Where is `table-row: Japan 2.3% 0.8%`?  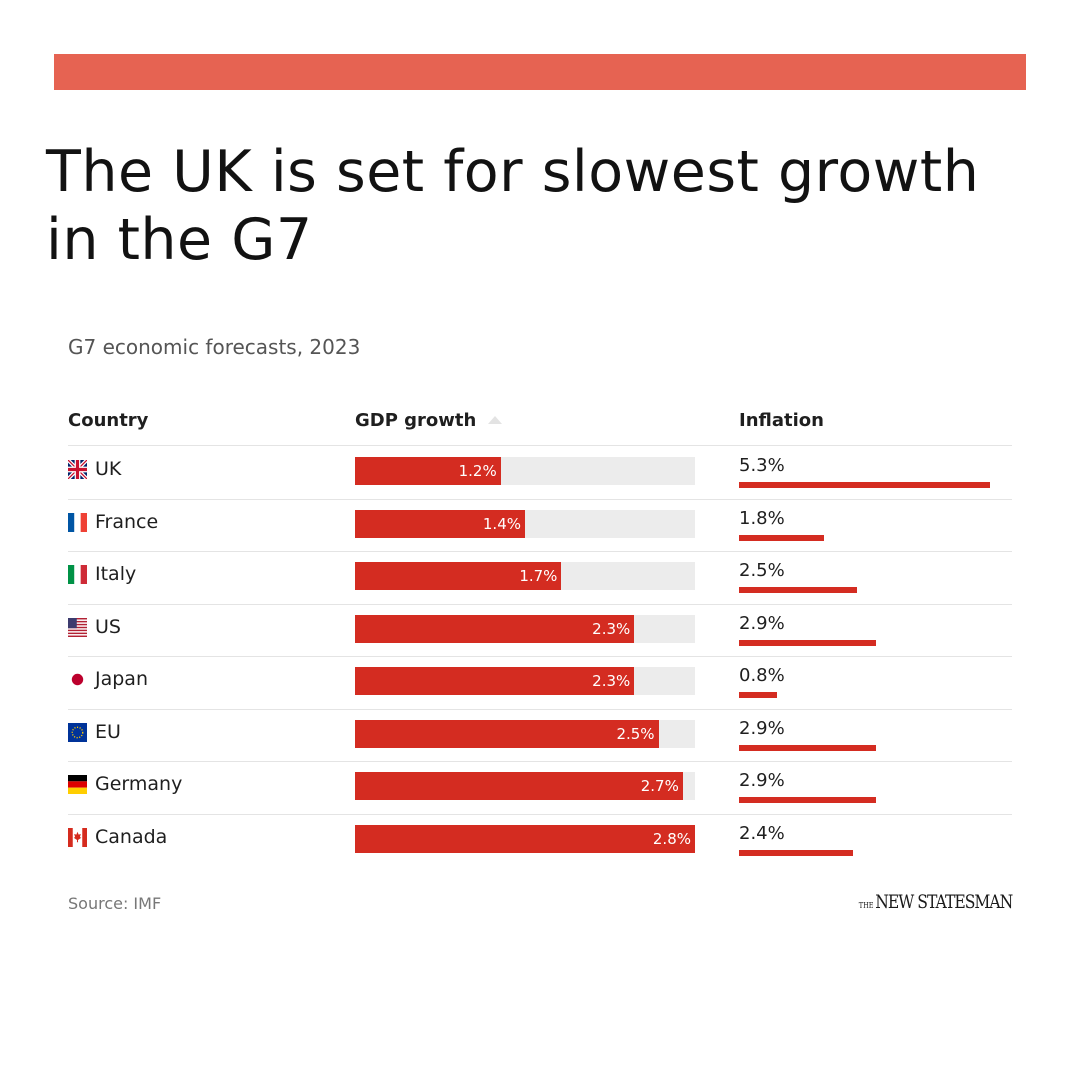
table-row: Japan 2.3% 0.8% is located at coordinates (540, 682).